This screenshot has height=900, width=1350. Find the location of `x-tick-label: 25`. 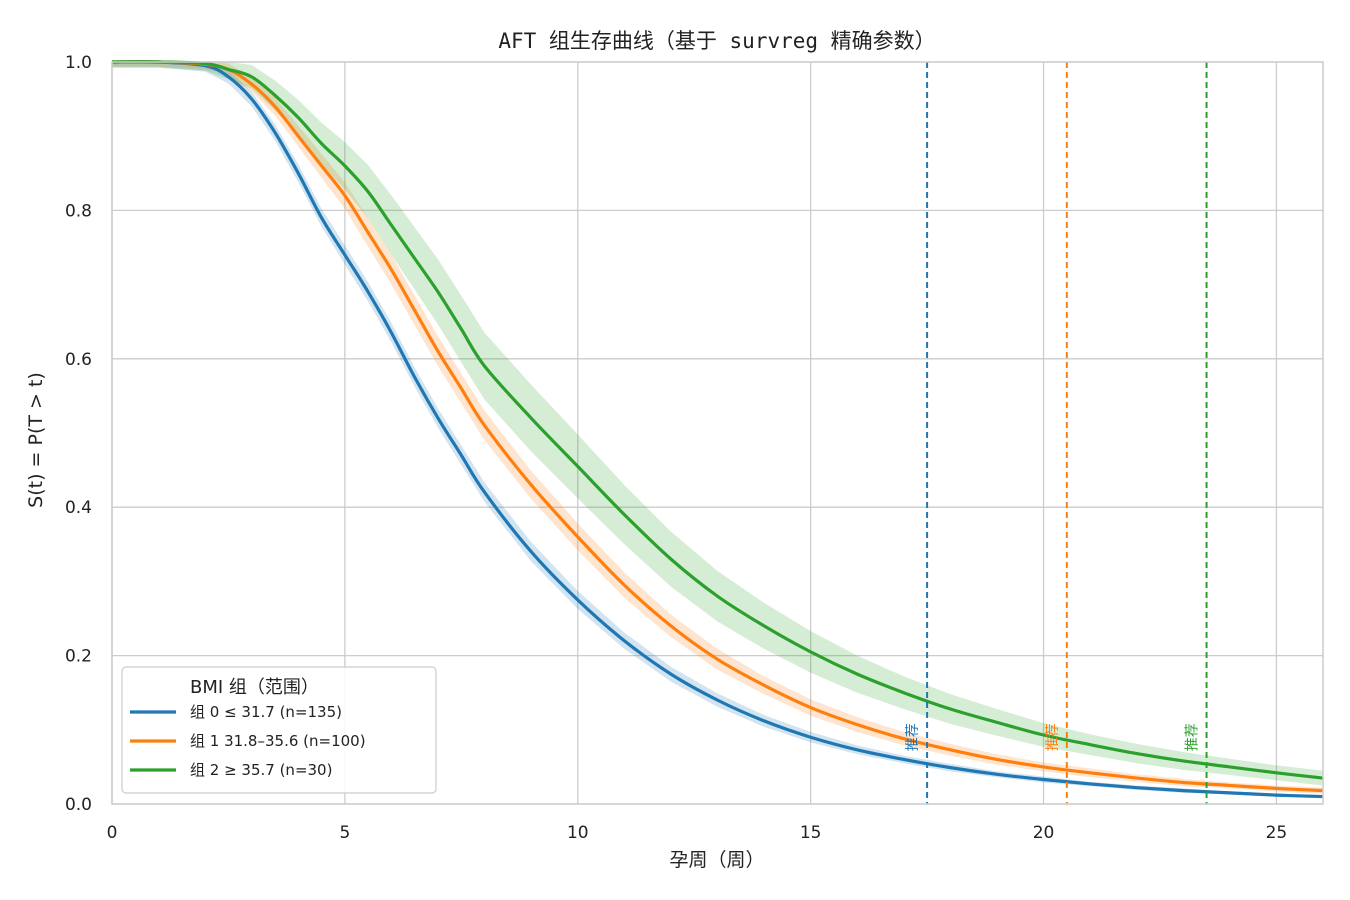

x-tick-label: 25 is located at coordinates (1277, 833).